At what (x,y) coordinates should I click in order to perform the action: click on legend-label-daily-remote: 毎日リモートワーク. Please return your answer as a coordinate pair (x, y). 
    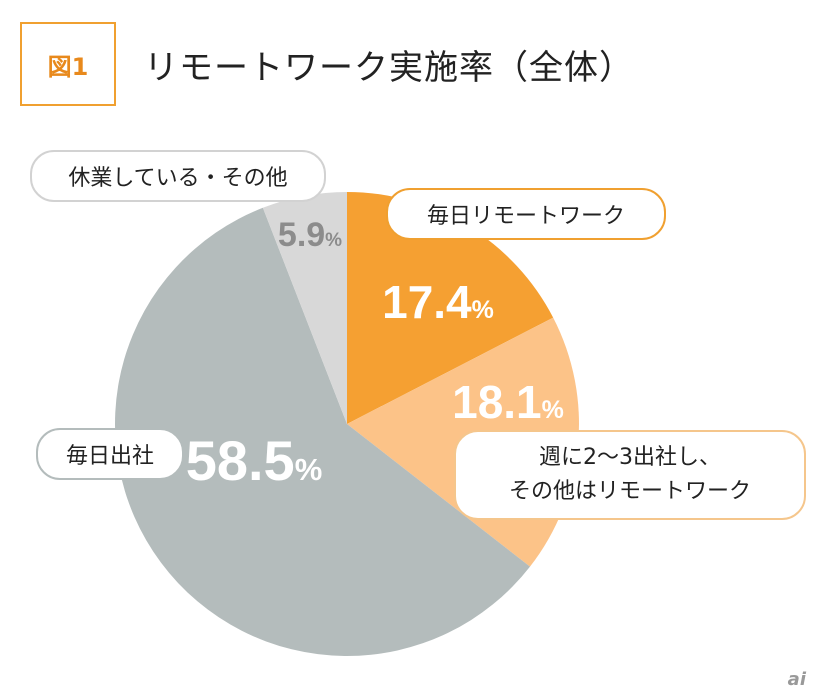
    Looking at the image, I should click on (526, 214).